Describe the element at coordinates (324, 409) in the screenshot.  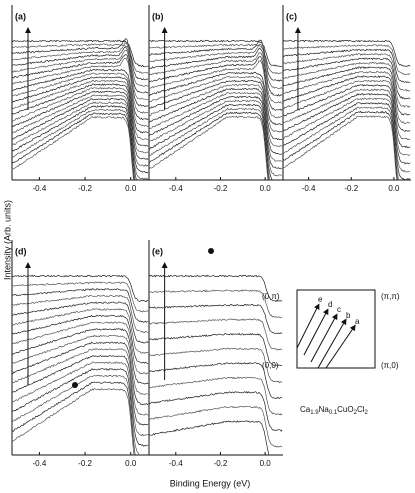
I see `formula-part: Na` at that location.